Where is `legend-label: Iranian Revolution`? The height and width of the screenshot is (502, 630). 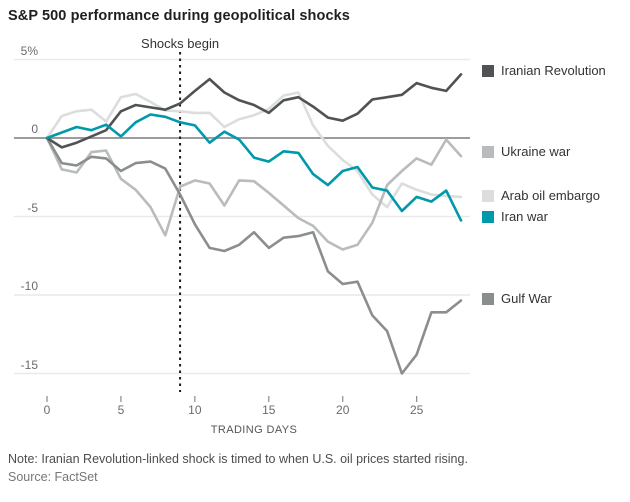 legend-label: Iranian Revolution is located at coordinates (553, 70).